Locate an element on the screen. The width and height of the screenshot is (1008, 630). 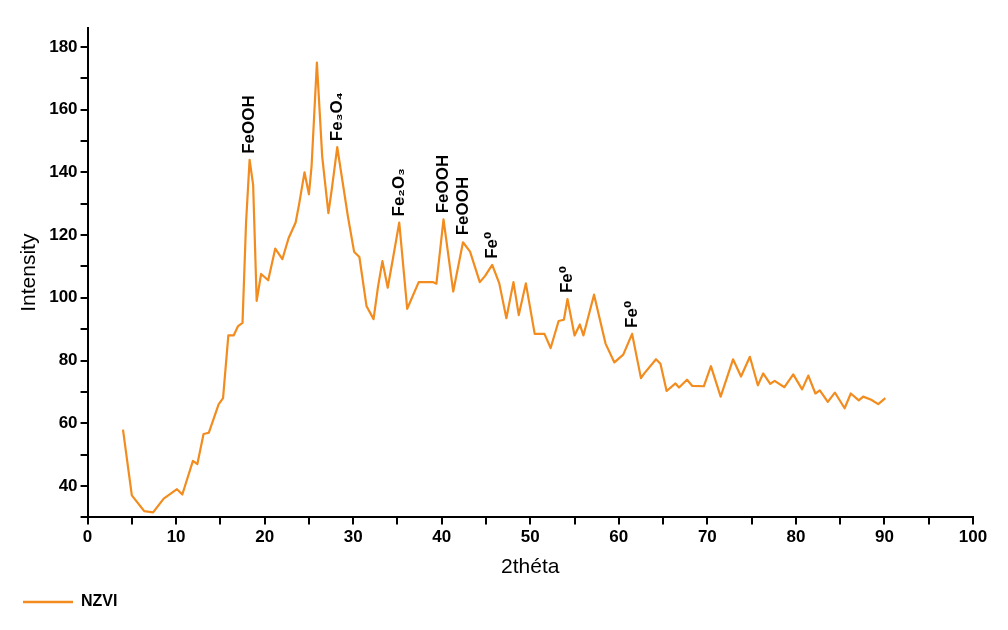
annotation: Fe₃O₄ is located at coordinates (336, 117).